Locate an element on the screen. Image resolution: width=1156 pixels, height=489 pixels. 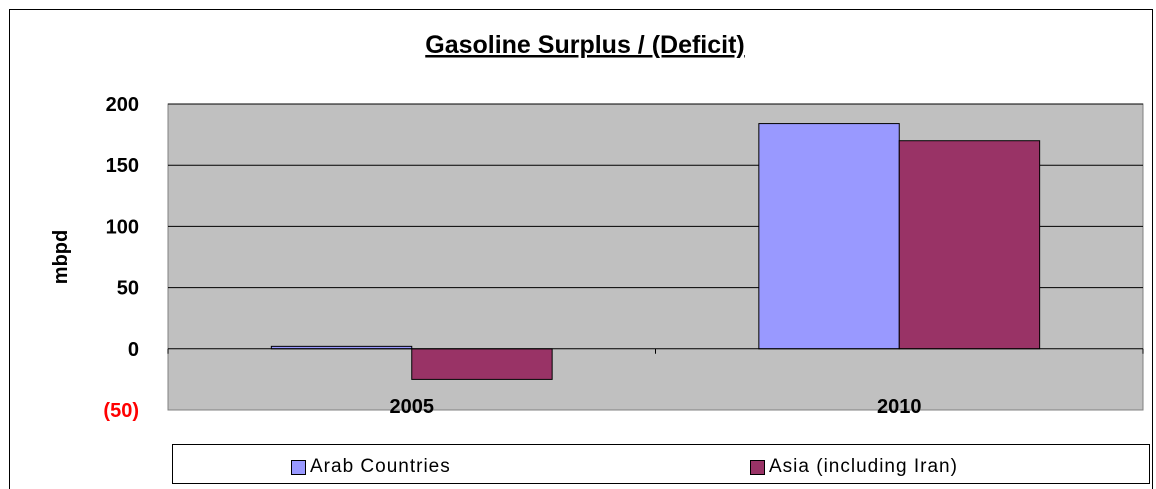
y-tick-label-3: 50 is located at coordinates (128, 289).